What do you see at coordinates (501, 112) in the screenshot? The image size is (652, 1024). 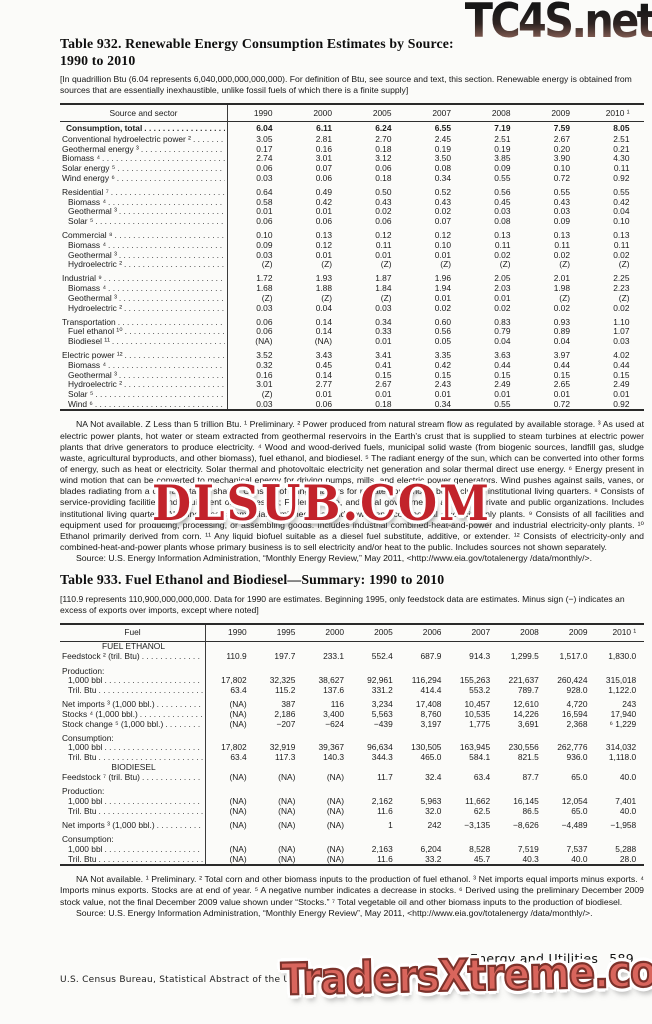 I see `year-header-cell: 2008` at bounding box center [501, 112].